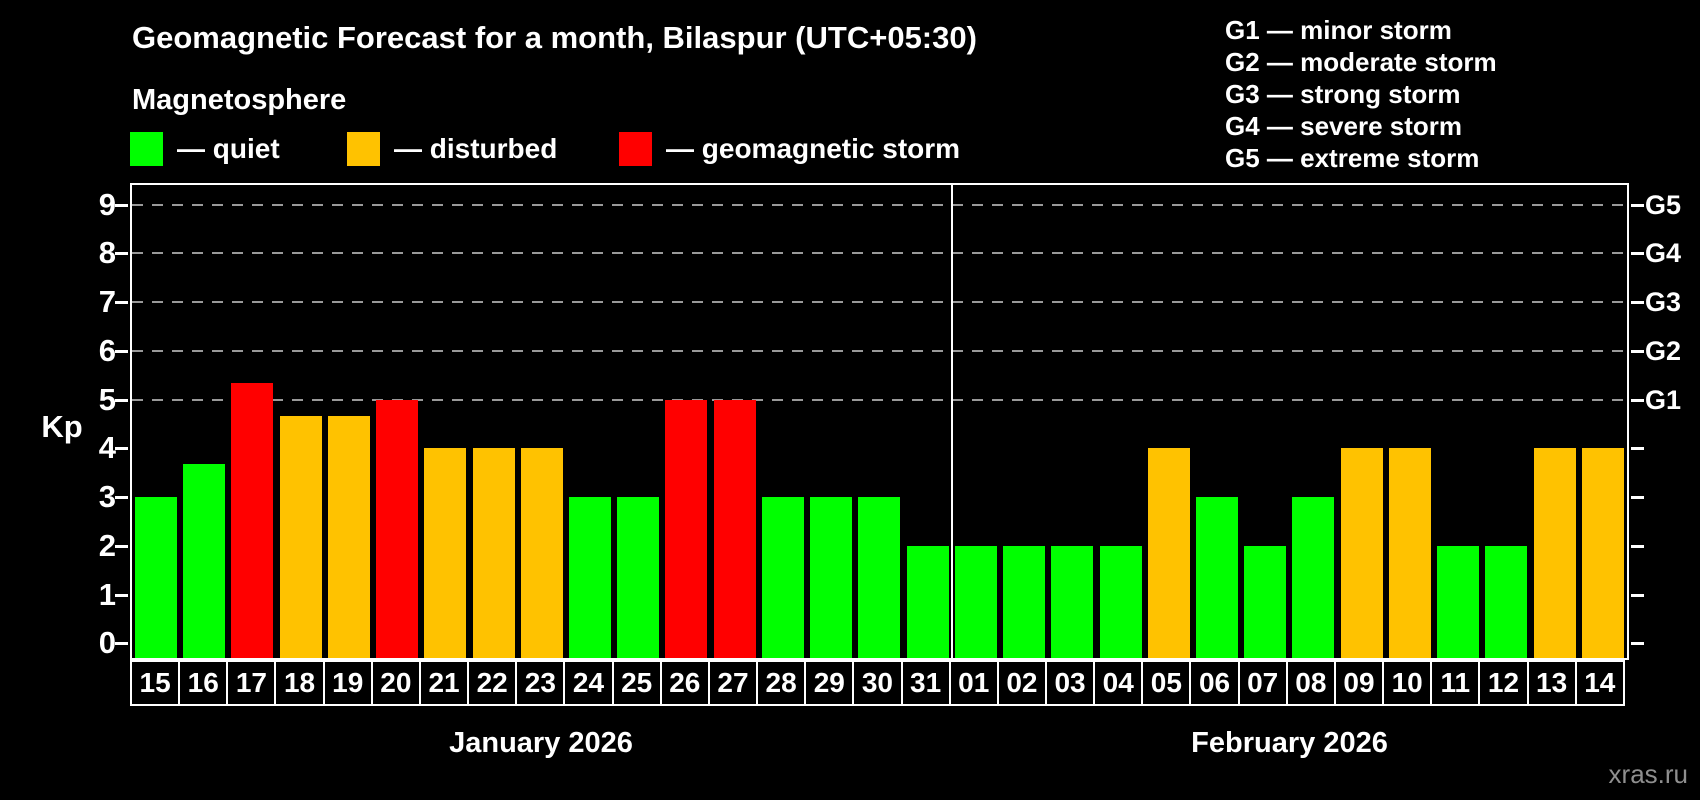  What do you see at coordinates (952, 421) in the screenshot?
I see `month-separator-line` at bounding box center [952, 421].